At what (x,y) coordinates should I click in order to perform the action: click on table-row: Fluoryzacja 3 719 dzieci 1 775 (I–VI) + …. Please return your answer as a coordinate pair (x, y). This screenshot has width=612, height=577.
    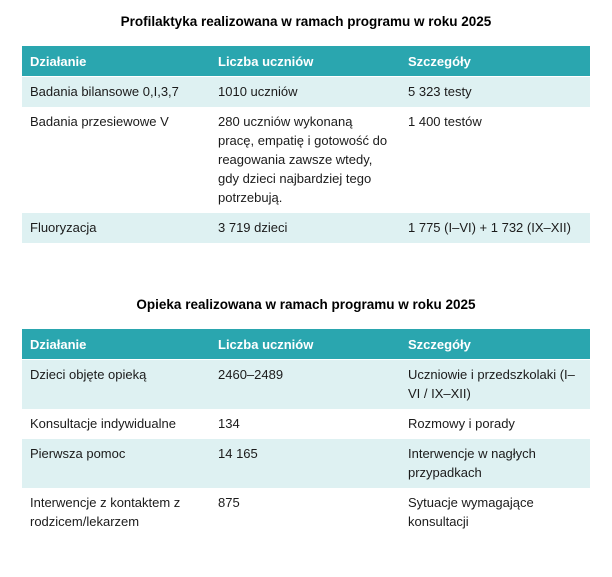
    Looking at the image, I should click on (306, 228).